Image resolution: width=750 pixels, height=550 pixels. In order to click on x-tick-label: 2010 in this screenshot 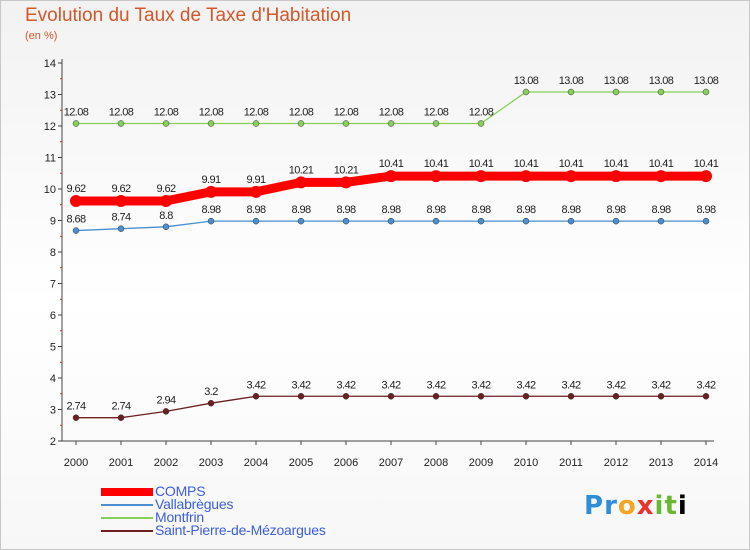, I will do `click(526, 463)`.